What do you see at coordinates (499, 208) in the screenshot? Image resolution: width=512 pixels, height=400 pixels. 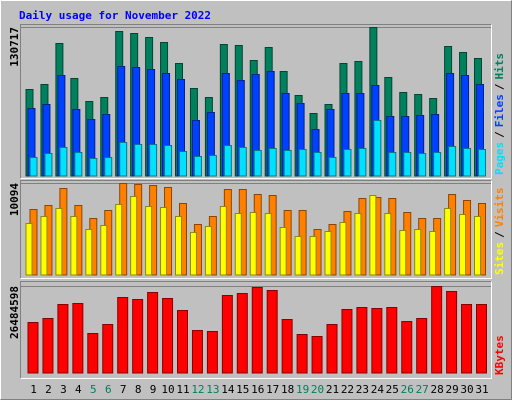 I see `legend-entry: Visits` at bounding box center [499, 208].